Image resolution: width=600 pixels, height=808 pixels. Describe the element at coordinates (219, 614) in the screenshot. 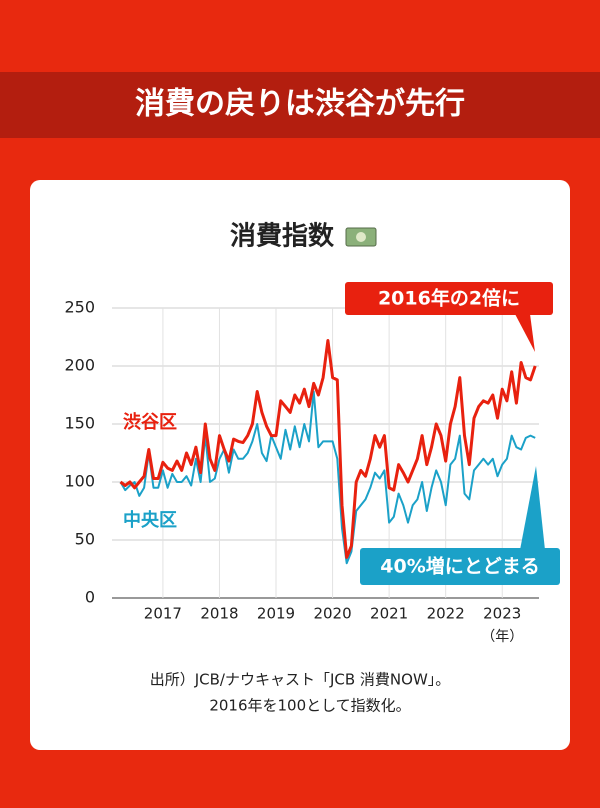

I see `x-tick-label: 2018` at that location.